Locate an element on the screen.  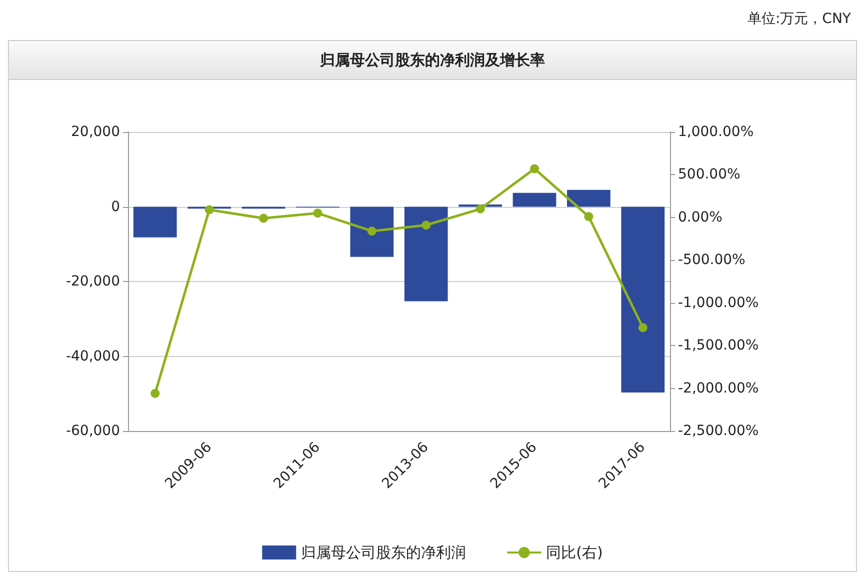
y2-tick-label: 1,000.00% is located at coordinates (716, 132).